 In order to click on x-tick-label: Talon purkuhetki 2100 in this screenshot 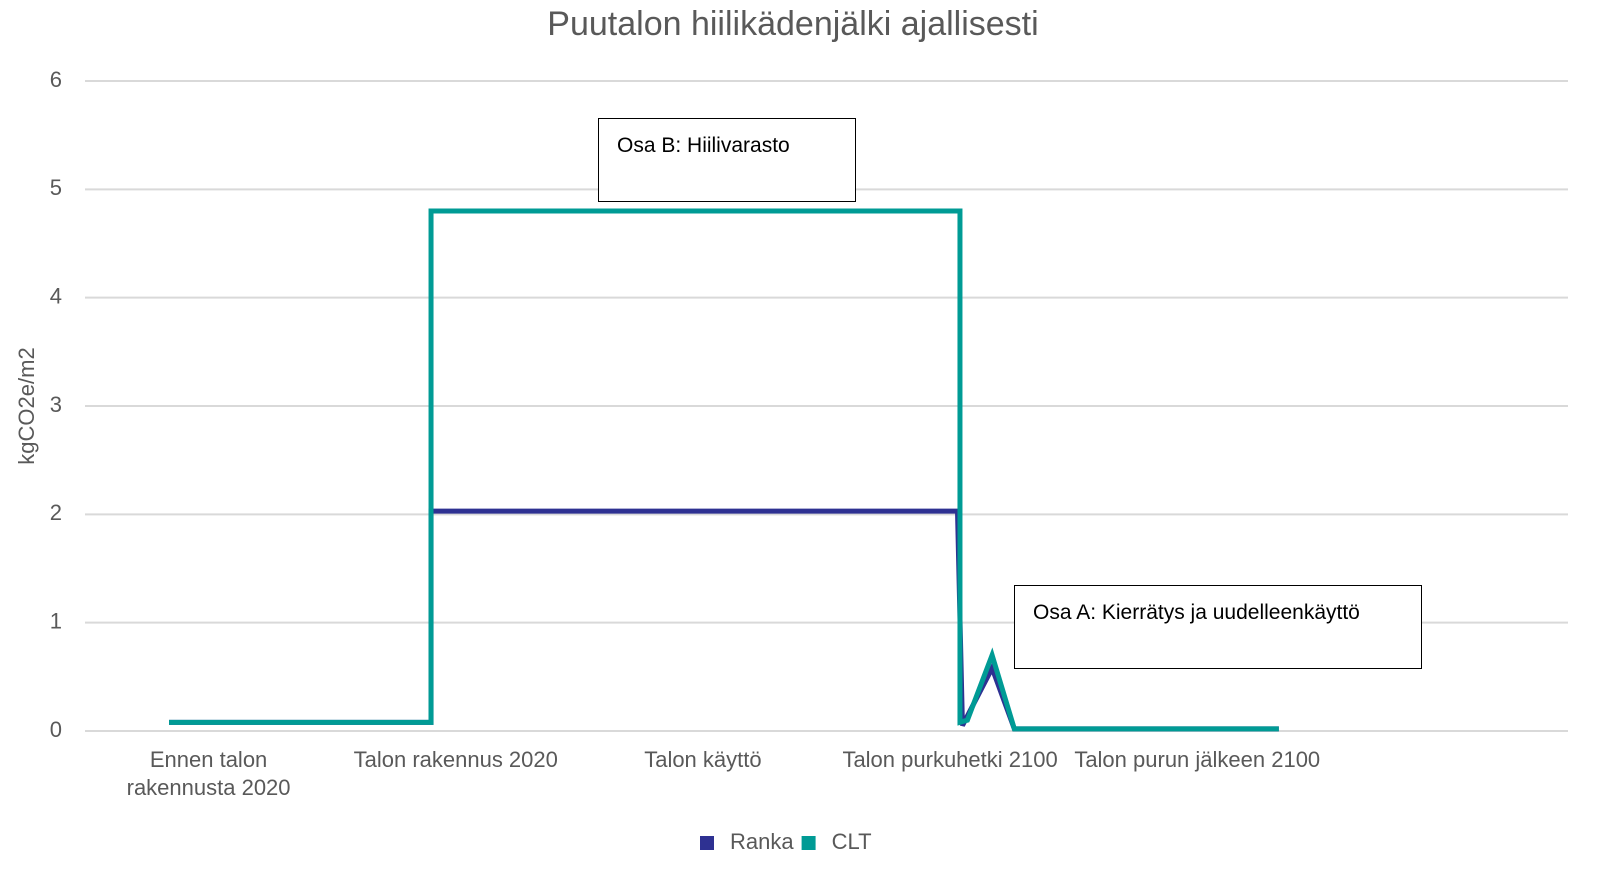, I will do `click(950, 759)`.